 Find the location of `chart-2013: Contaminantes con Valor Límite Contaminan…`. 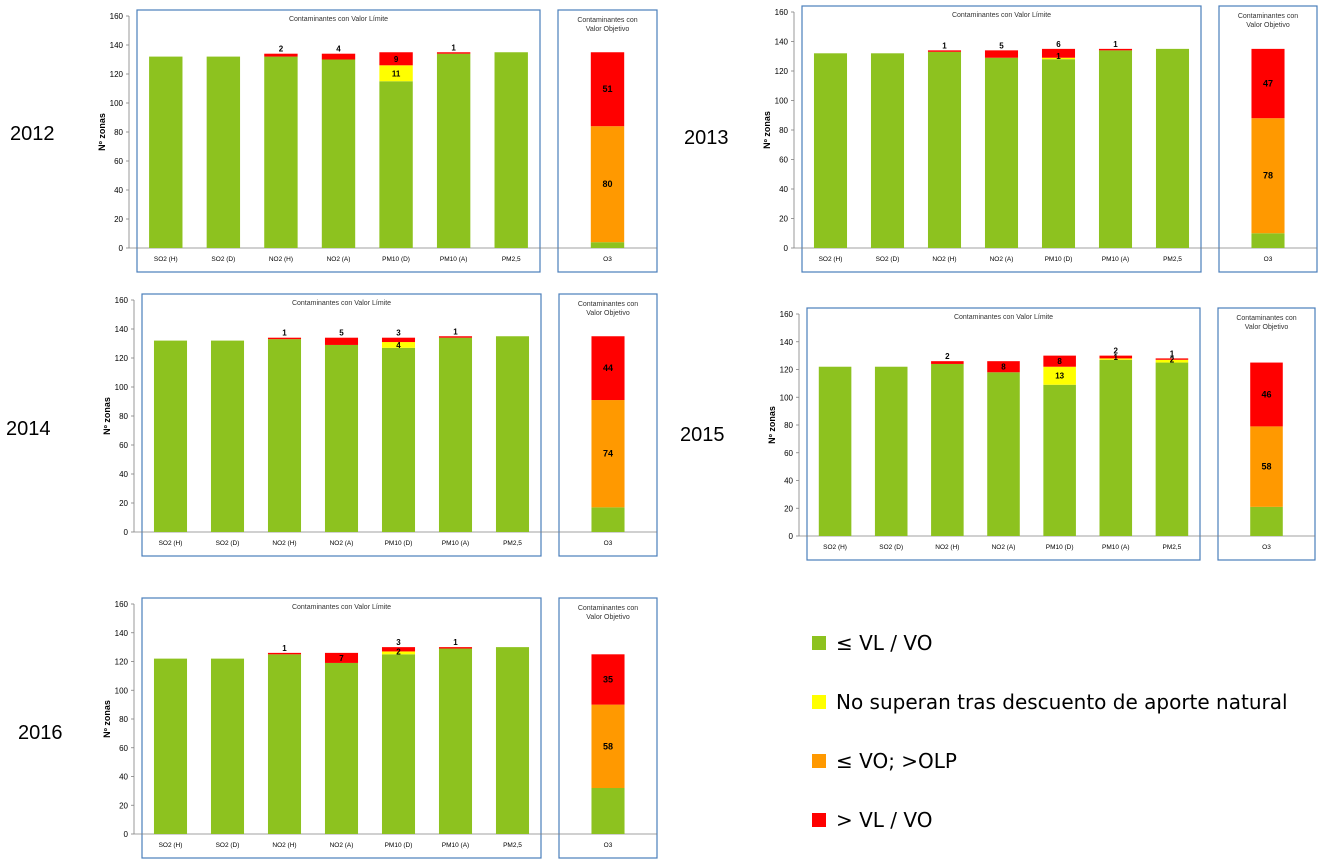

chart-2013: Contaminantes con Valor Límite Contaminan… is located at coordinates (1040, 139).